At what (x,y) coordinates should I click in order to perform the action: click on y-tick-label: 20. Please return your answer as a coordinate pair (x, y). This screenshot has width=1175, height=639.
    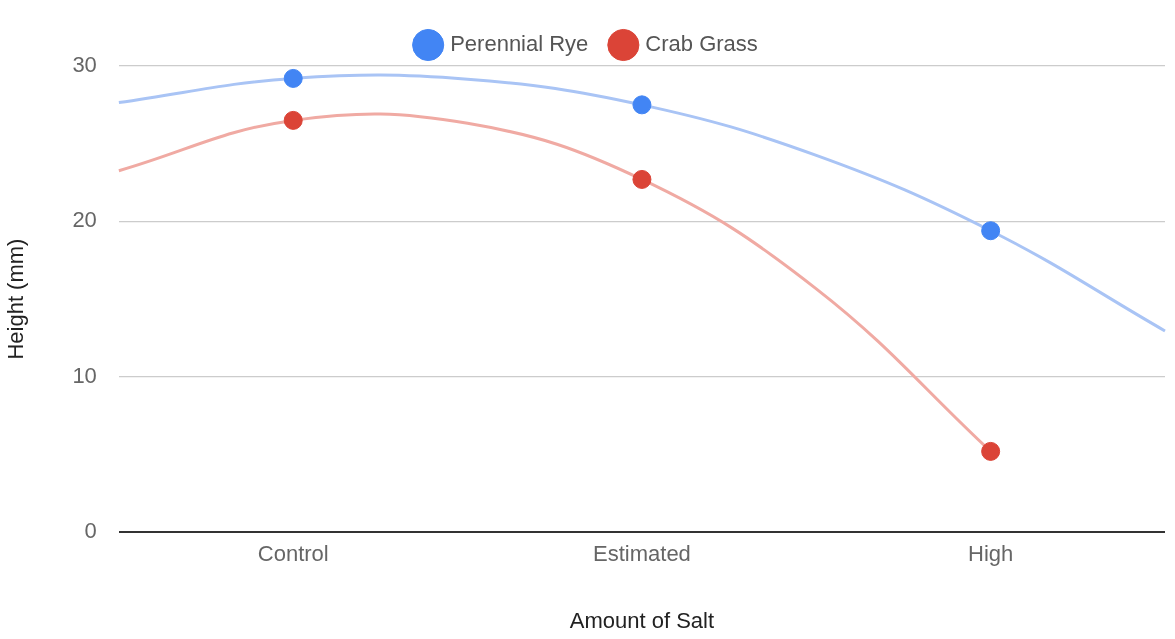
    Looking at the image, I should click on (84, 220).